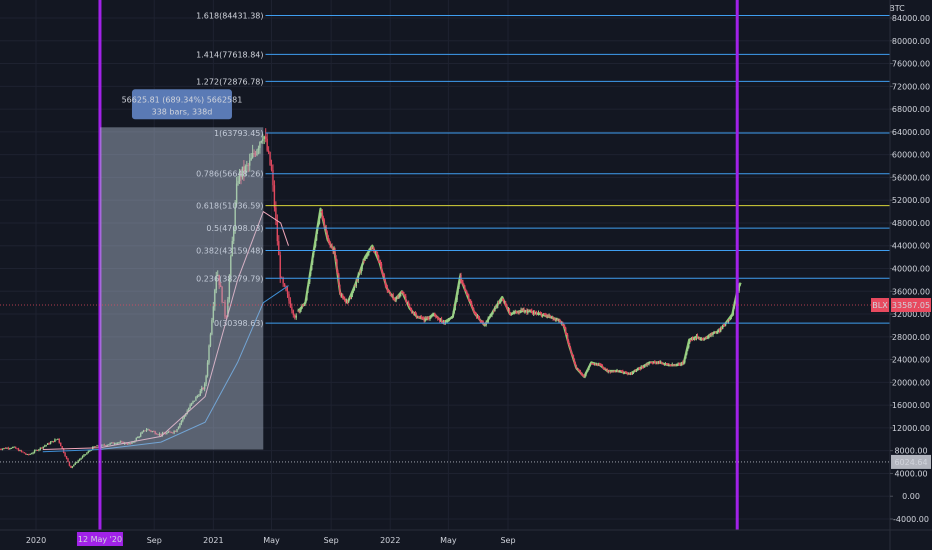  I want to click on measure-tool: 56625.81 (689.34%) 5662581 338 bars, 338d, so click(181, 269).